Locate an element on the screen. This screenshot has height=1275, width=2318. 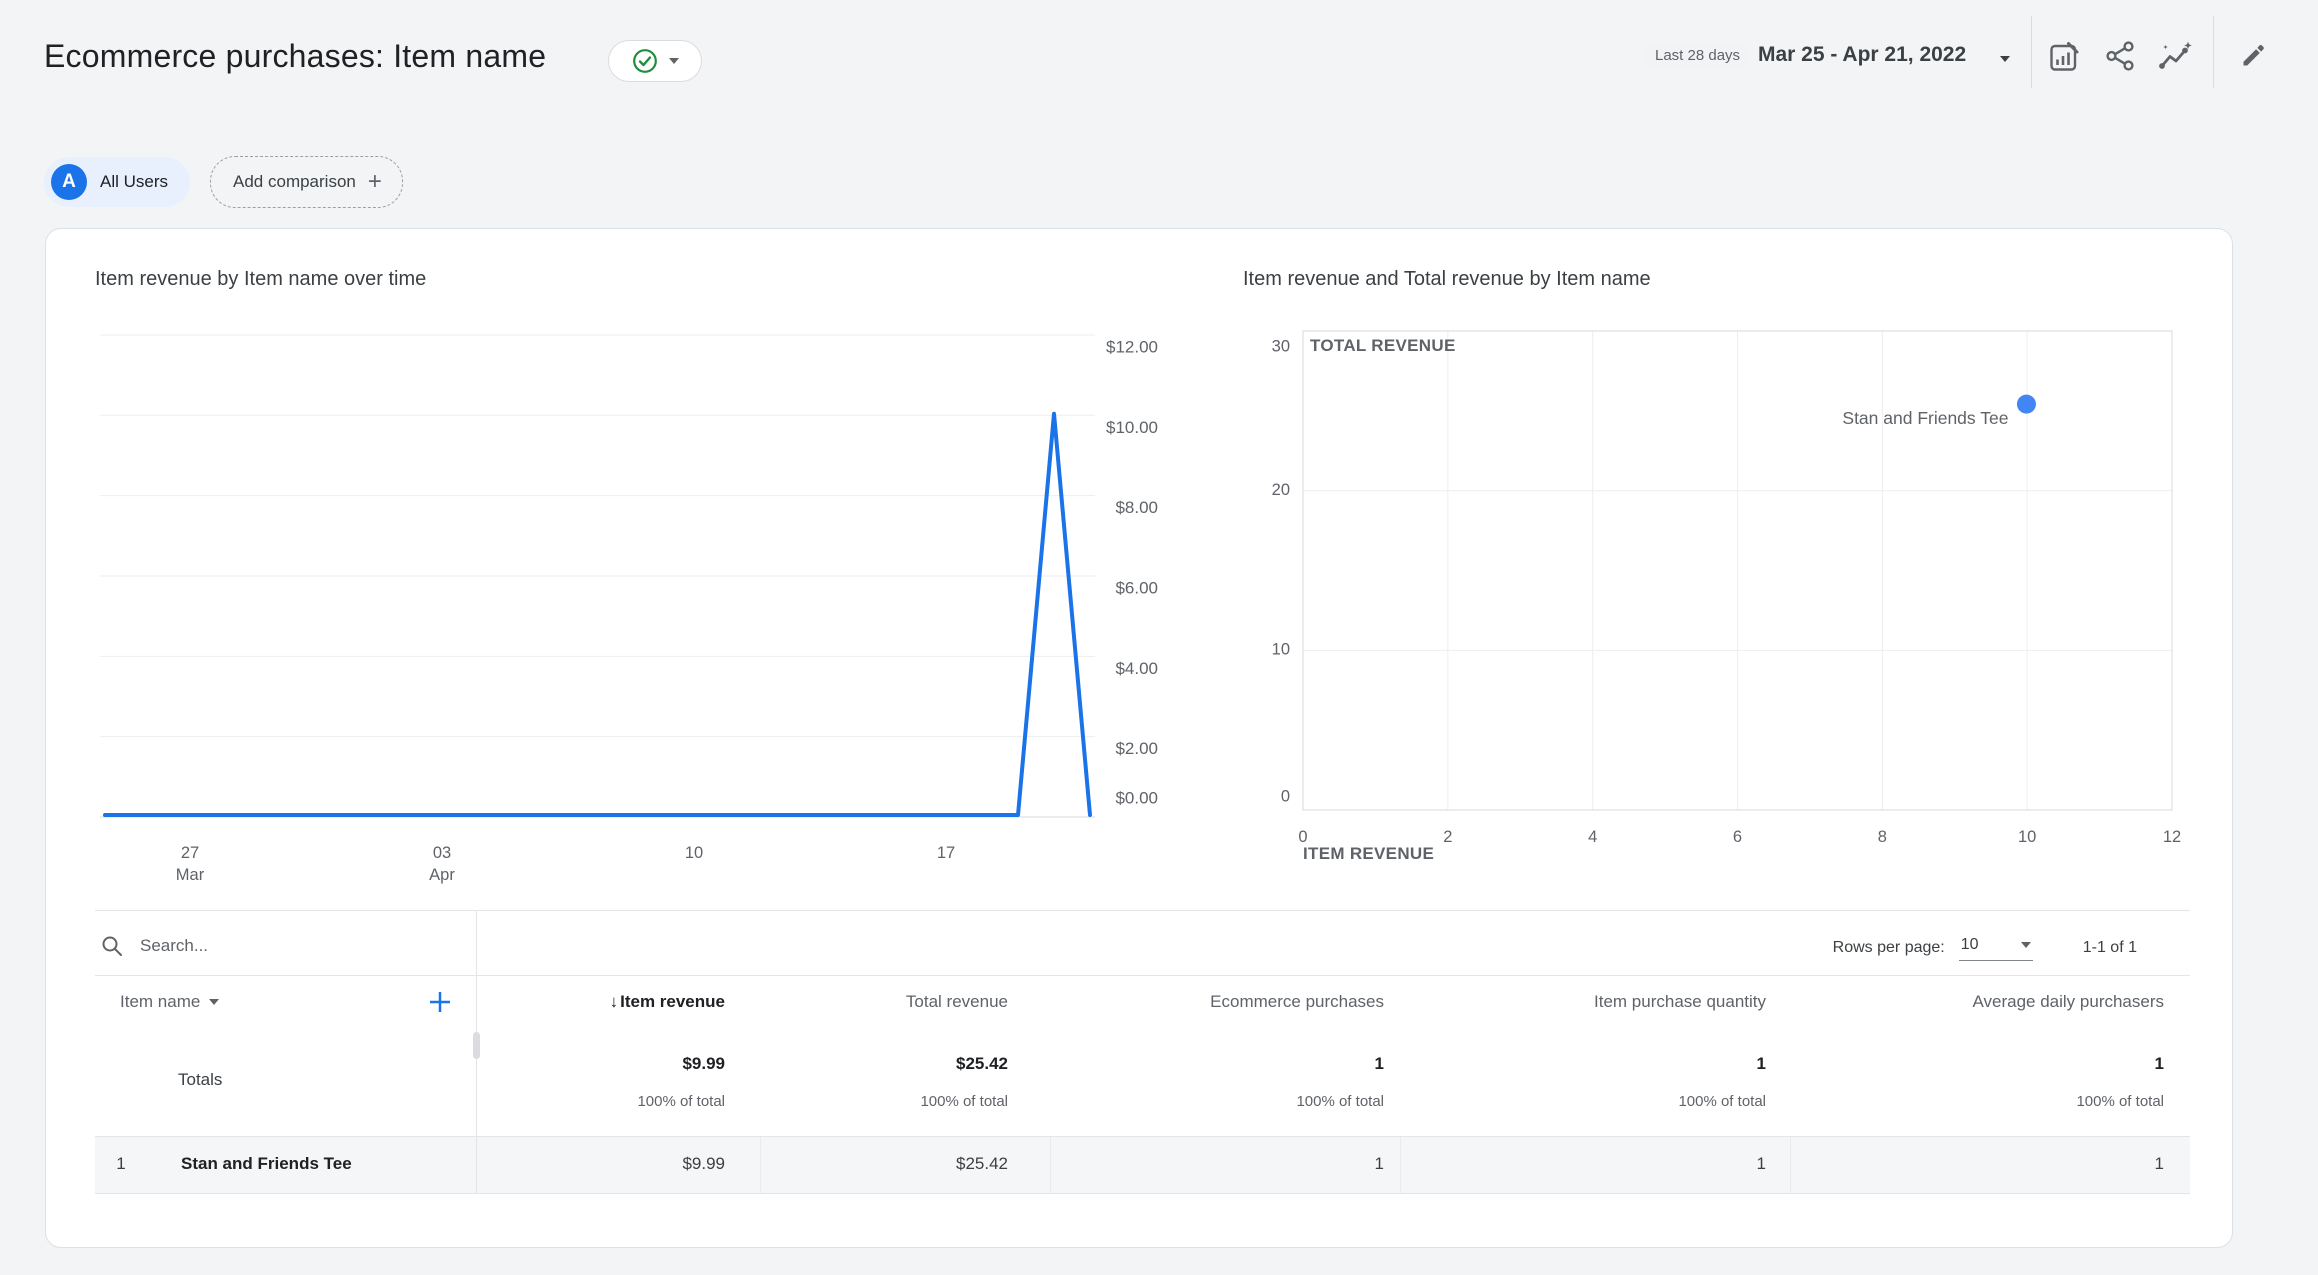
line-y-tick: $6.00 is located at coordinates (1136, 587).